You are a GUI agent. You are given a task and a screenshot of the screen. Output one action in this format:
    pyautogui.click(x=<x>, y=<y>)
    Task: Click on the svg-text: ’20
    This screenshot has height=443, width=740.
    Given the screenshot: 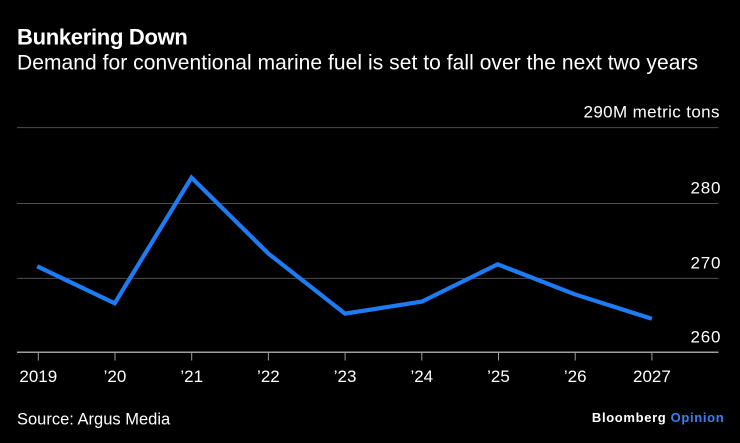 What is the action you would take?
    pyautogui.click(x=115, y=376)
    